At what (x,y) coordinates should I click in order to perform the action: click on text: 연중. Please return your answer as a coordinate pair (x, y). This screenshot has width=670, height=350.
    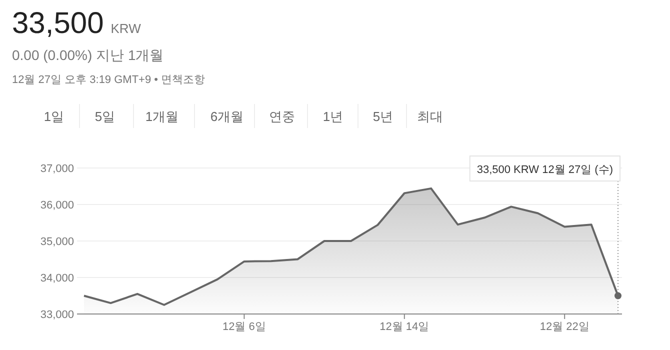
    Looking at the image, I should click on (282, 116).